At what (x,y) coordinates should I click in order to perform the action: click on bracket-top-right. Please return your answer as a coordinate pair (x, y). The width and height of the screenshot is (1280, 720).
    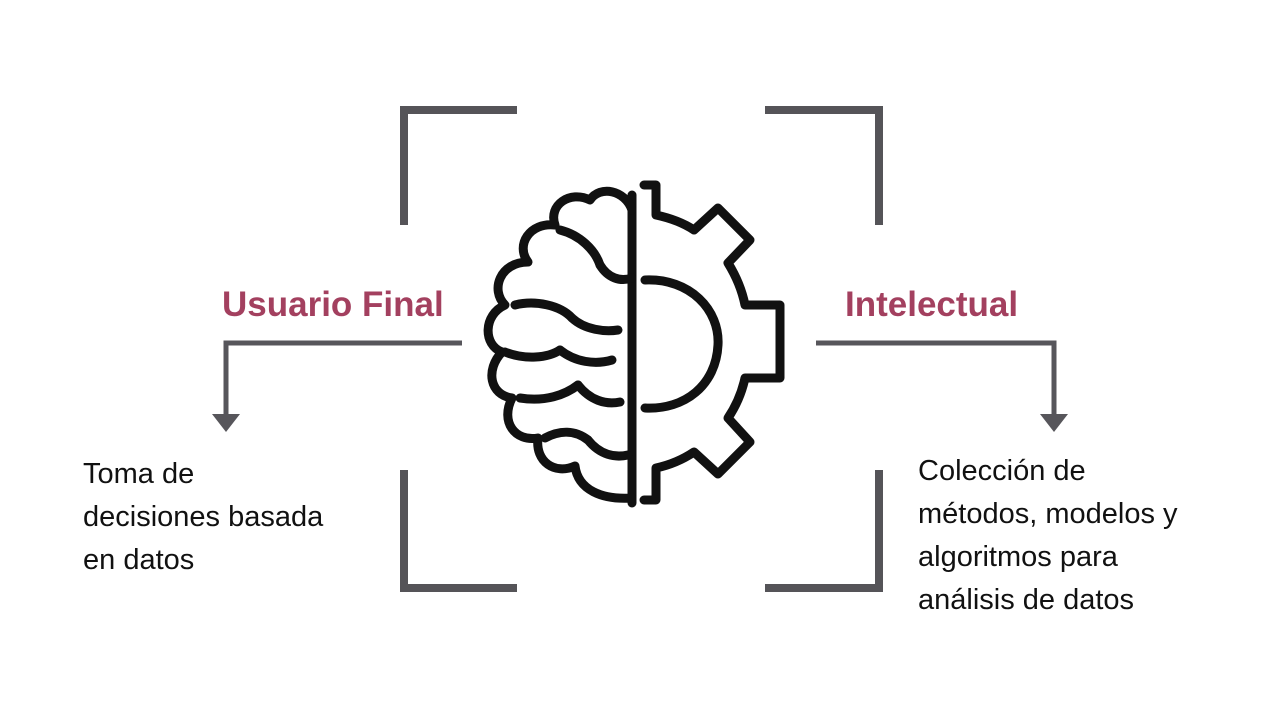
    Looking at the image, I should click on (824, 165).